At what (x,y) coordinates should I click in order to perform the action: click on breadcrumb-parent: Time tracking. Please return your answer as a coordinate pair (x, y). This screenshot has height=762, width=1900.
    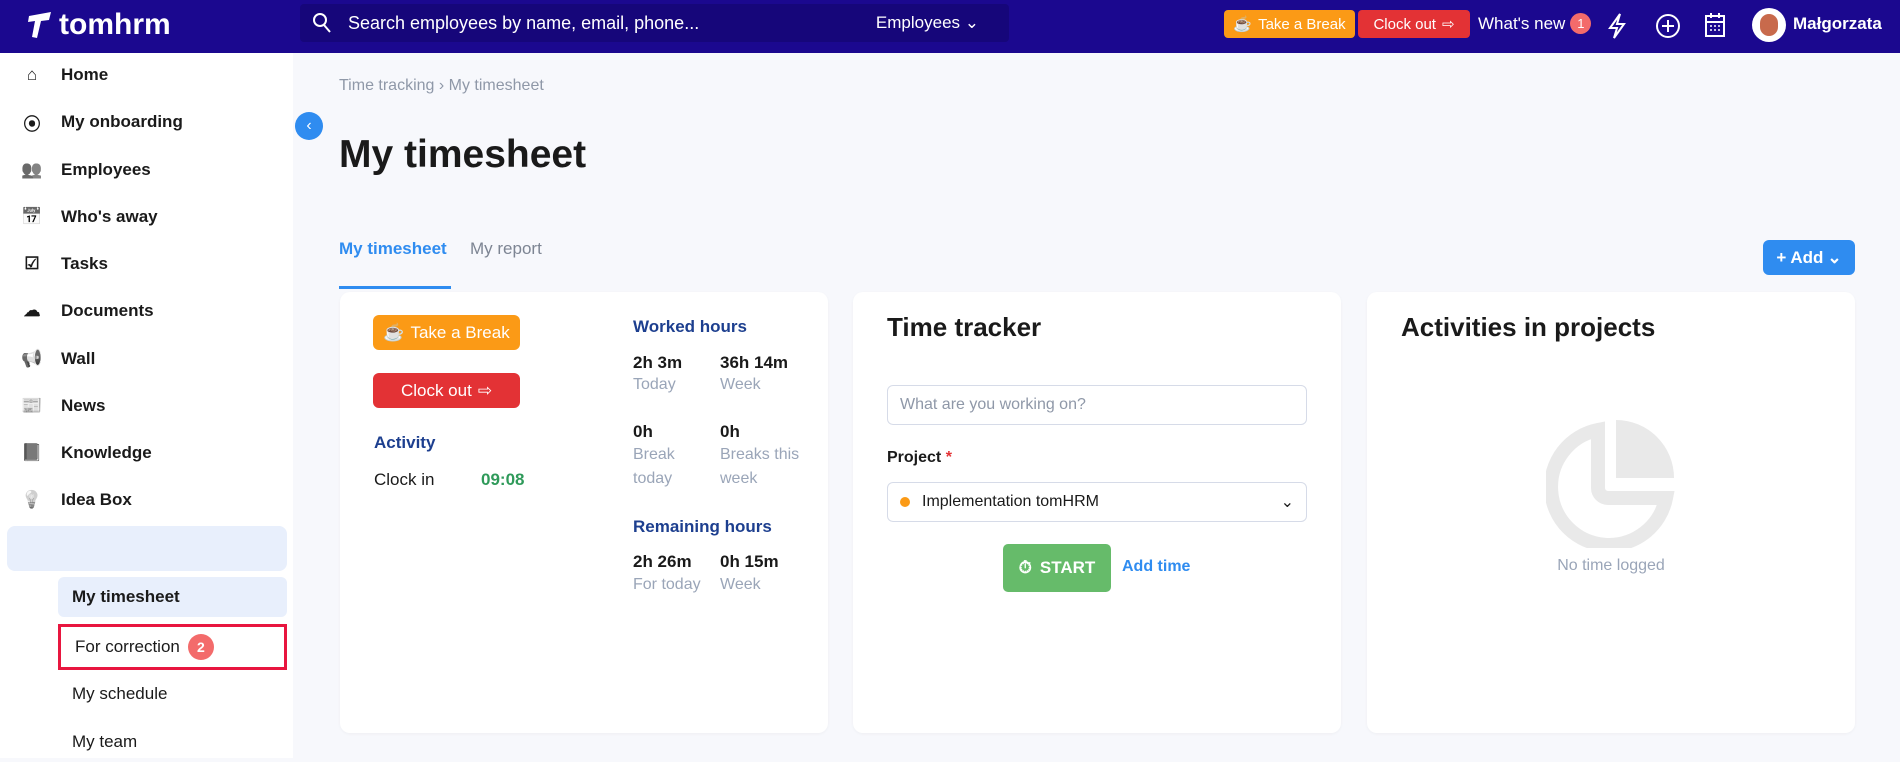
    Looking at the image, I should click on (387, 85).